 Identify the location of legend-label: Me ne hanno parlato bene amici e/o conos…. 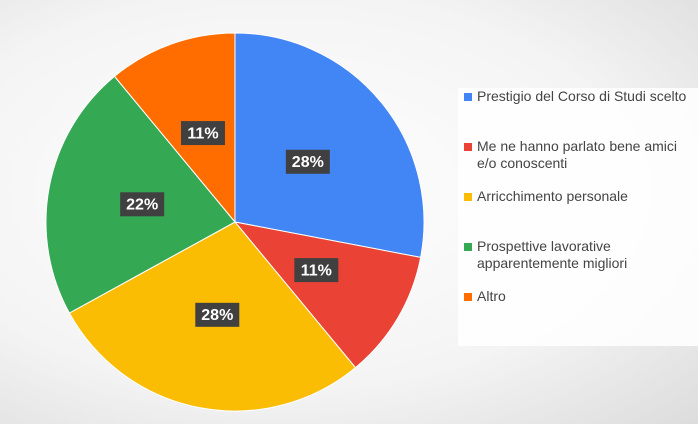
(577, 154).